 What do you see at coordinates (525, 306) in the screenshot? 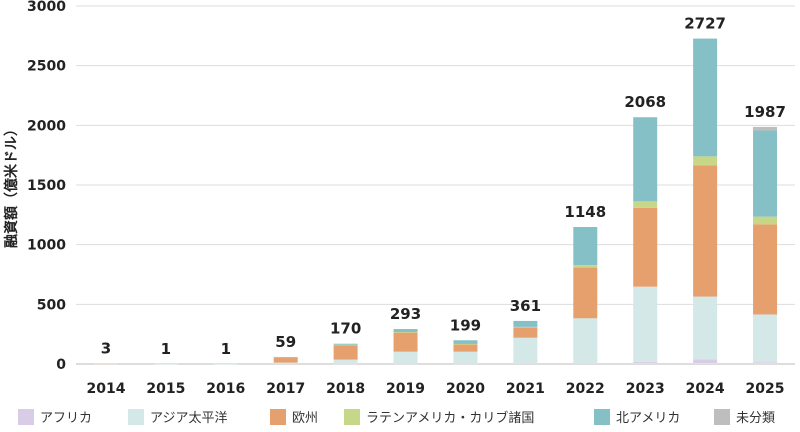
I see `total-label: 361` at bounding box center [525, 306].